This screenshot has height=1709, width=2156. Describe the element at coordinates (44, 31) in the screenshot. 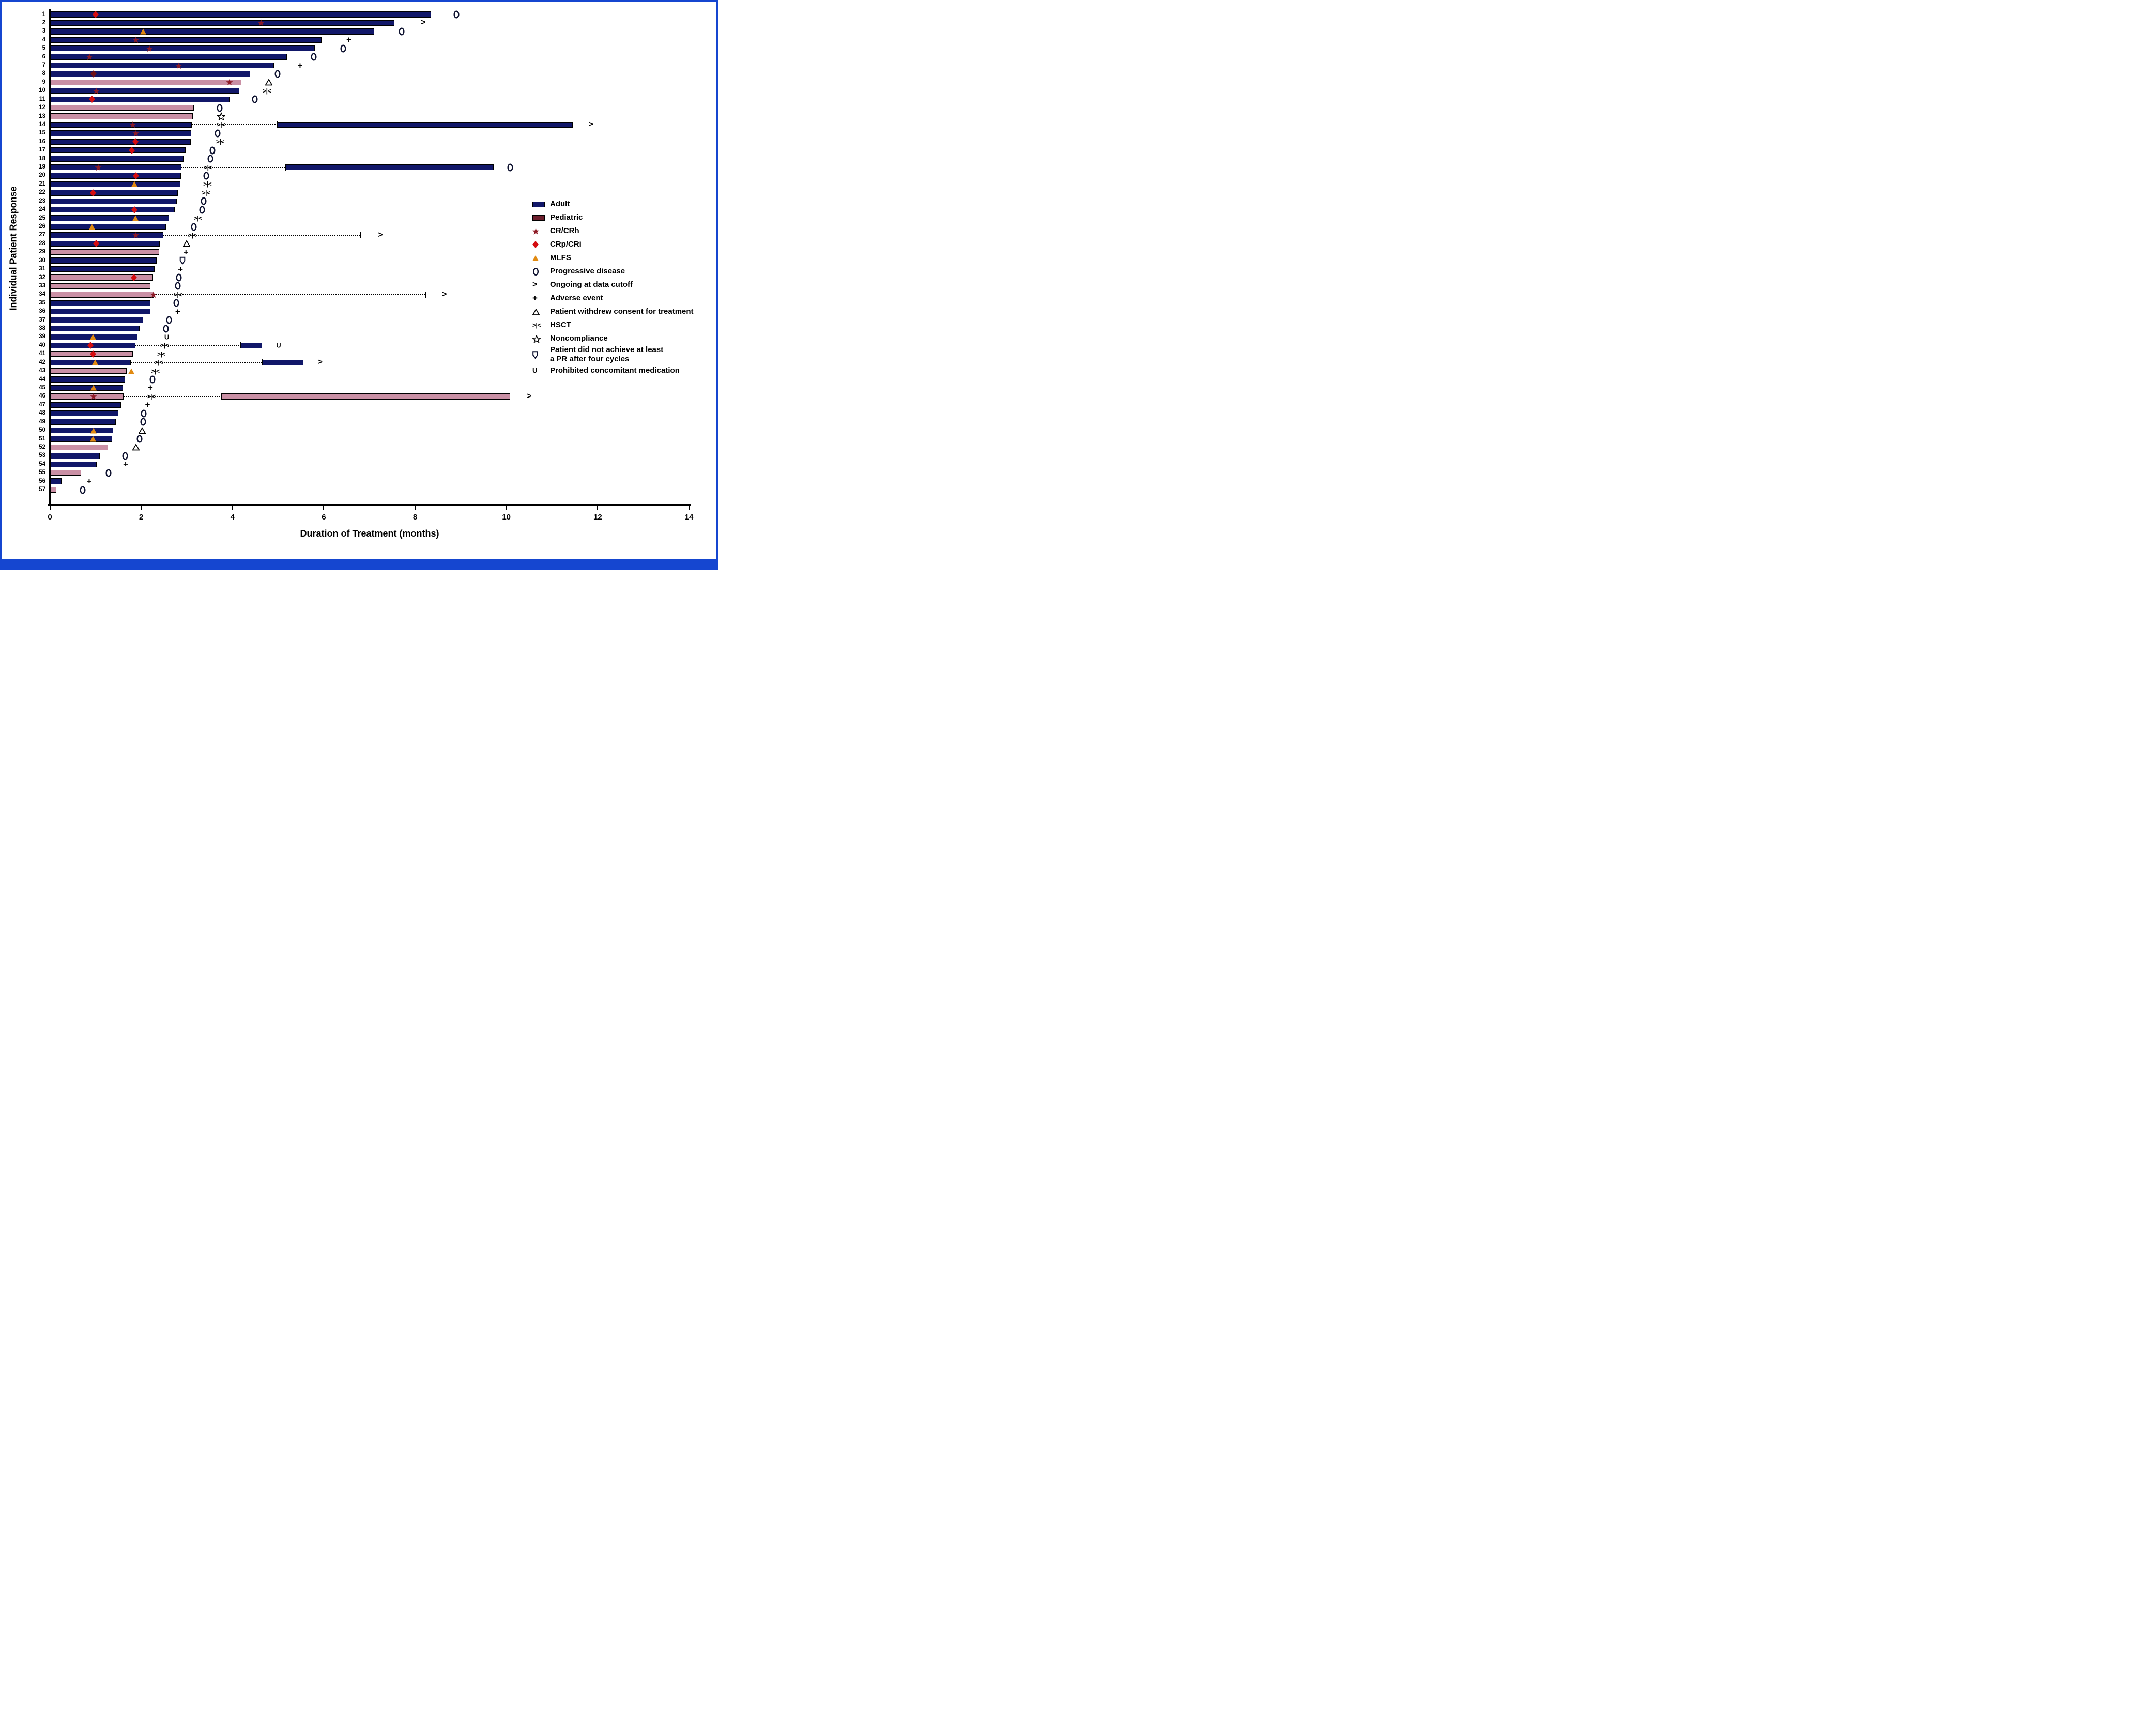

I see `patient-row-label: 3` at that location.